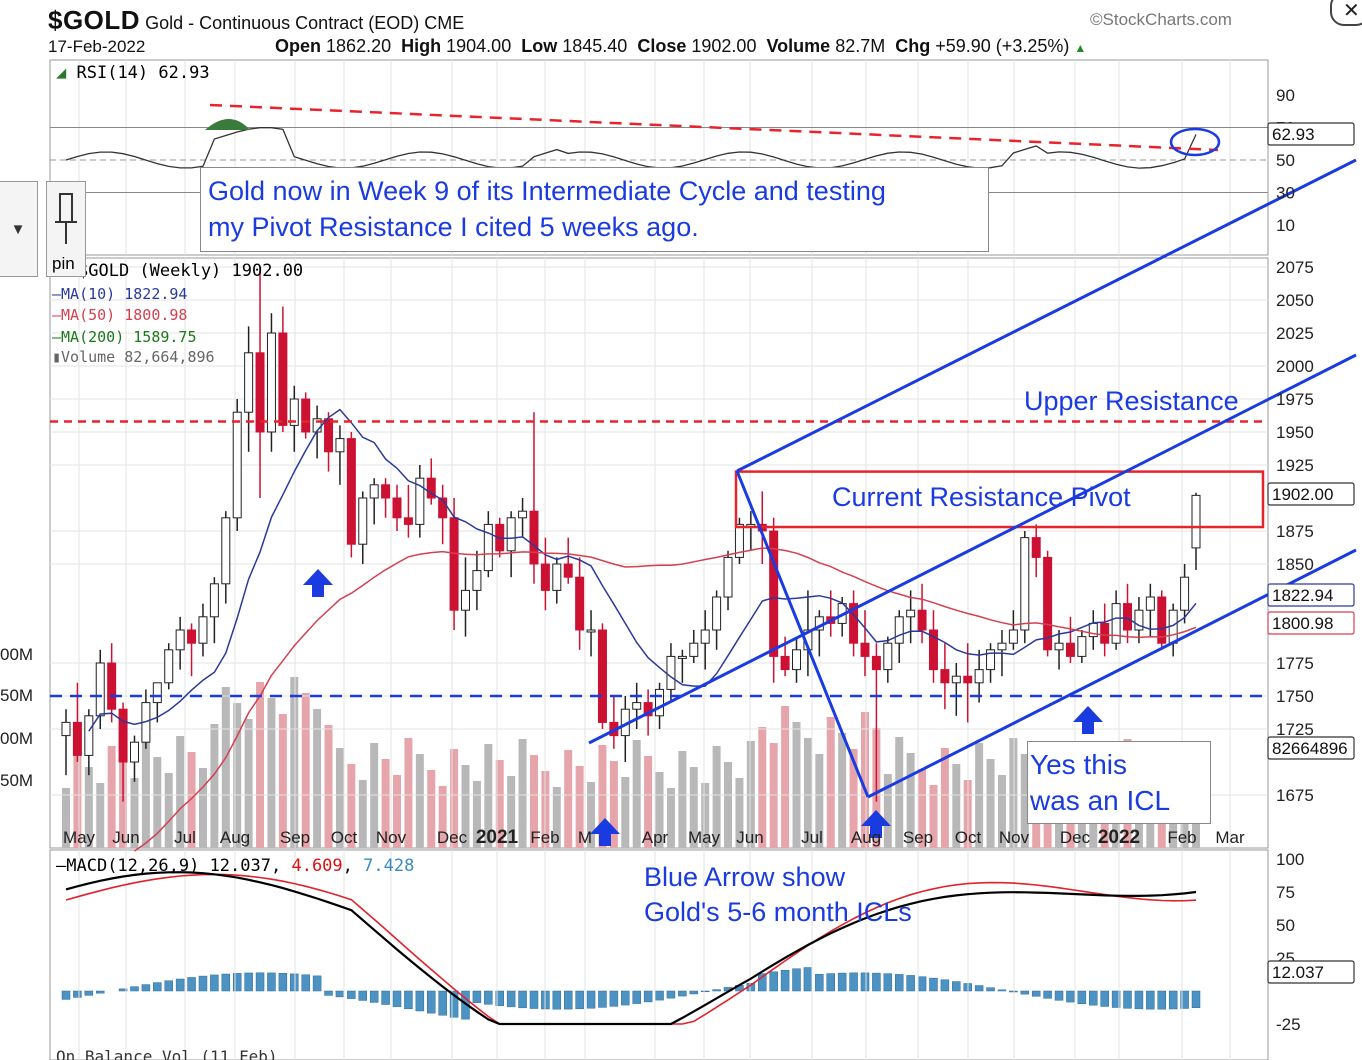 The width and height of the screenshot is (1362, 1060). Describe the element at coordinates (120, 294) in the screenshot. I see `ma10-legend: —MA(10) 1822.94` at that location.